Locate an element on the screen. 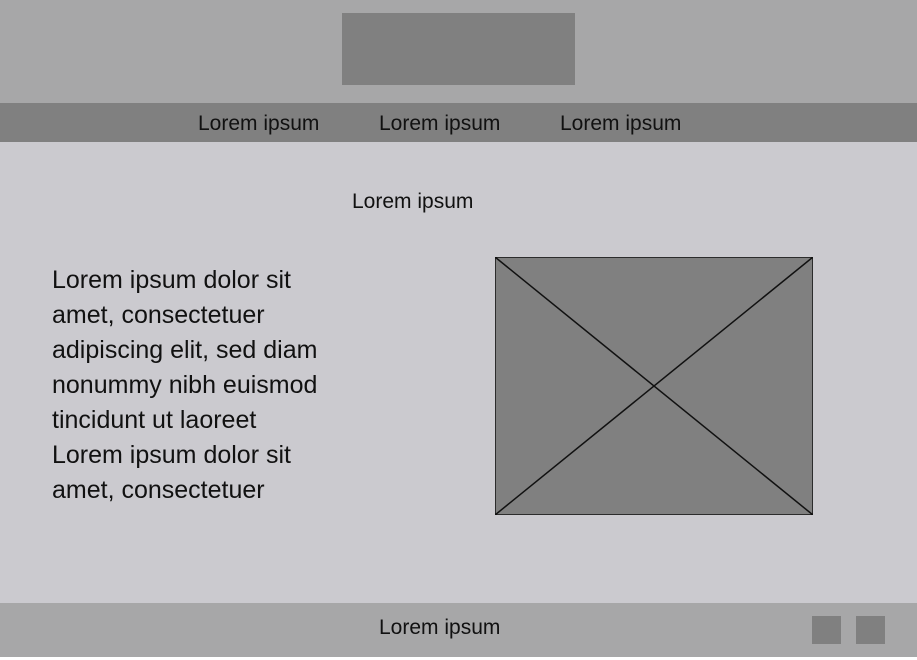  footer: Lorem ipsum is located at coordinates (458, 630).